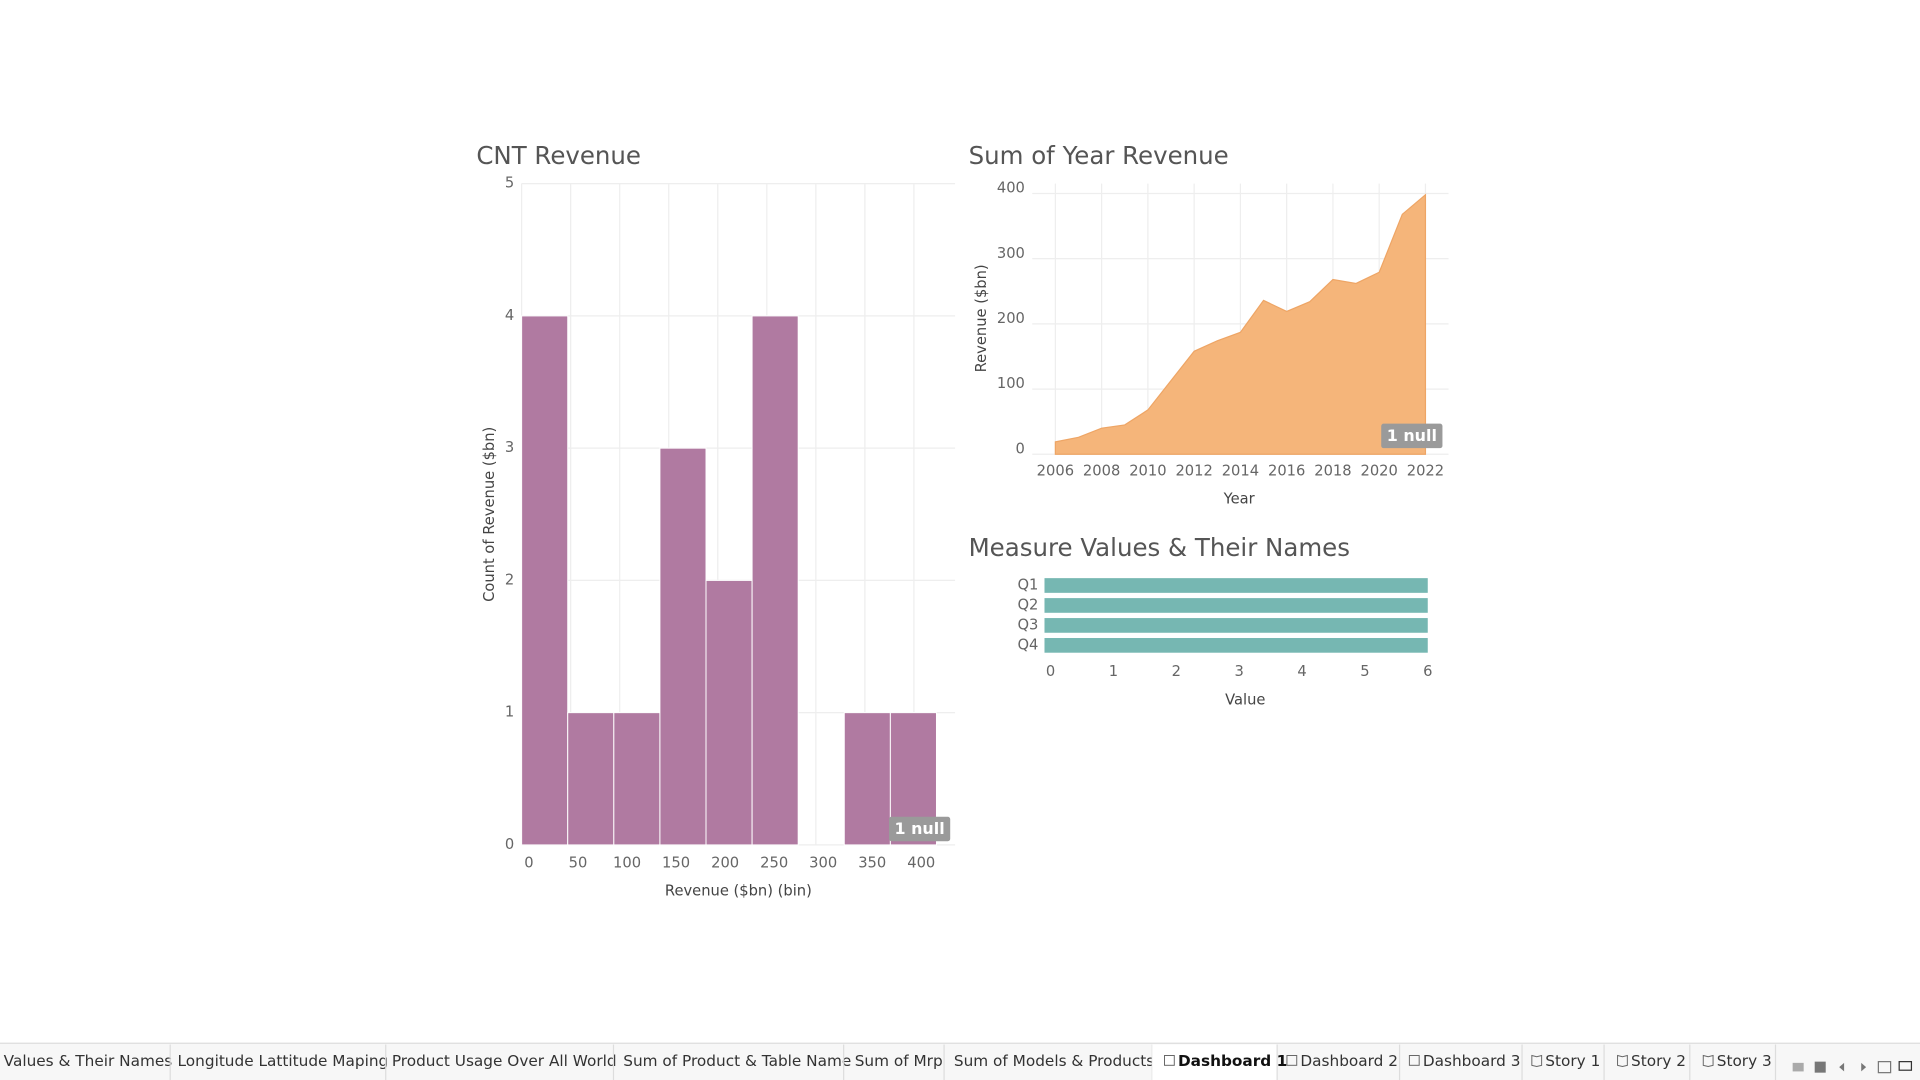  I want to click on x-tick-label: 6, so click(1427, 671).